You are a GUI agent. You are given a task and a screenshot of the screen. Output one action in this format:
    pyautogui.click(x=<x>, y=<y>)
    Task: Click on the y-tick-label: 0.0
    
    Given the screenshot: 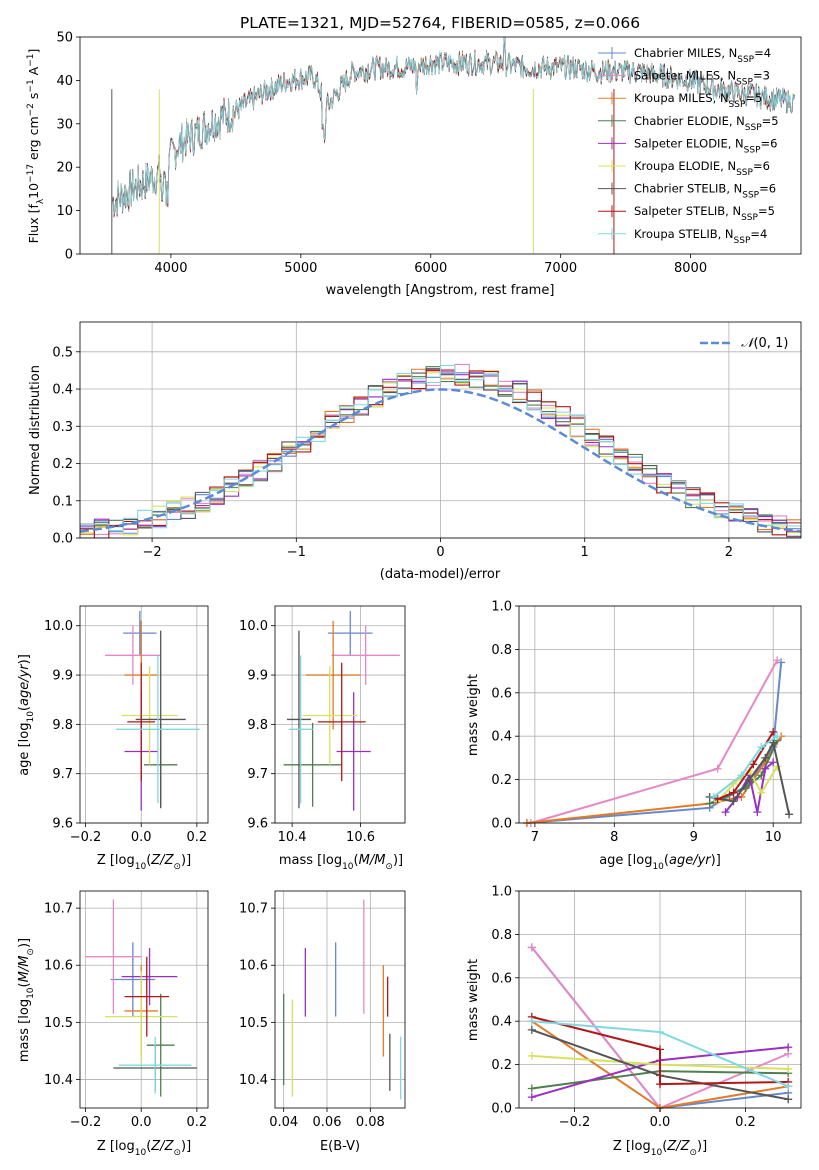 What is the action you would take?
    pyautogui.click(x=62, y=539)
    